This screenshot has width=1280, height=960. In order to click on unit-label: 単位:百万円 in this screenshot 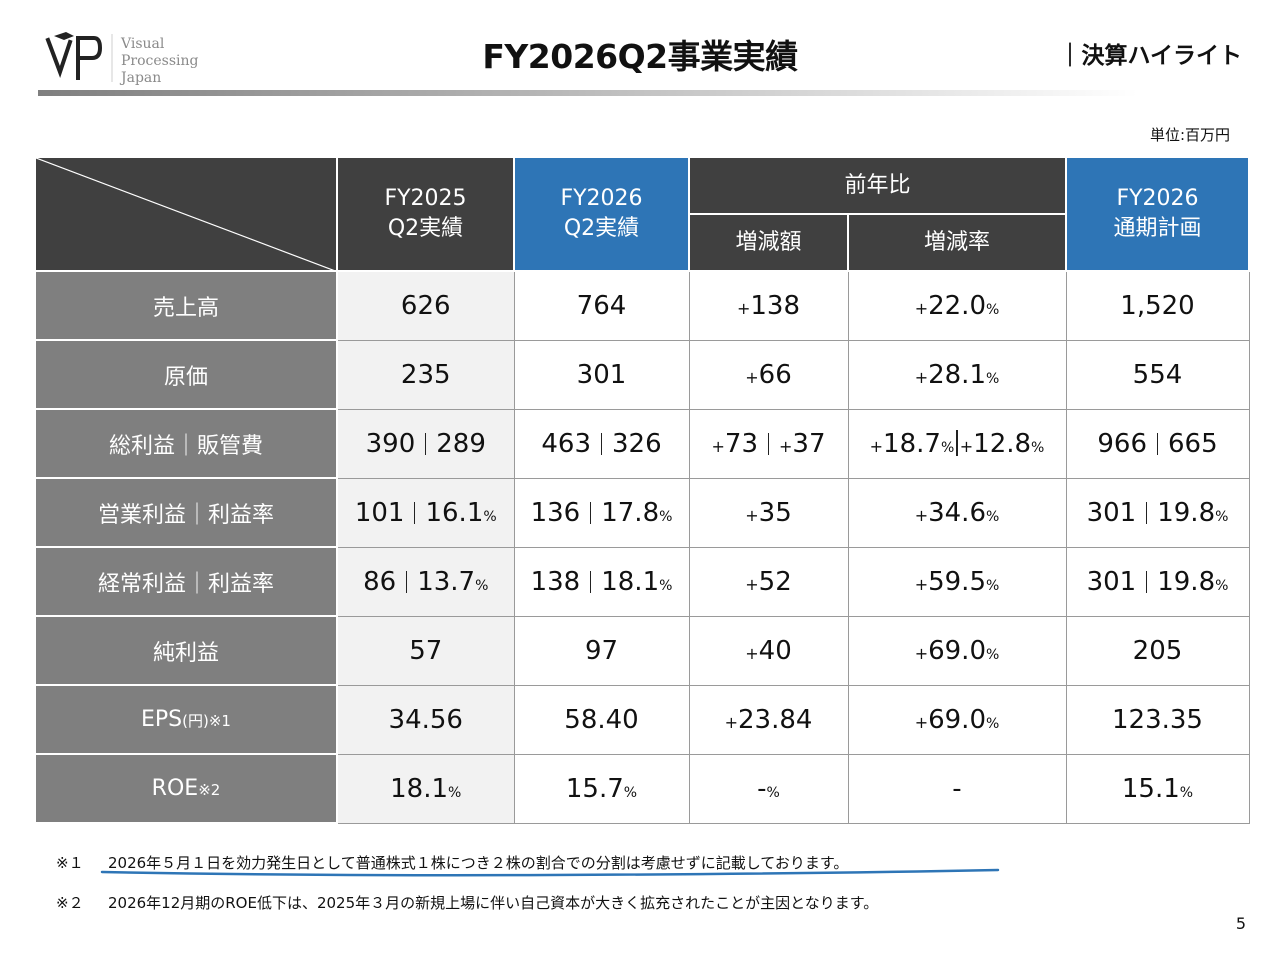, I will do `click(1189, 135)`.